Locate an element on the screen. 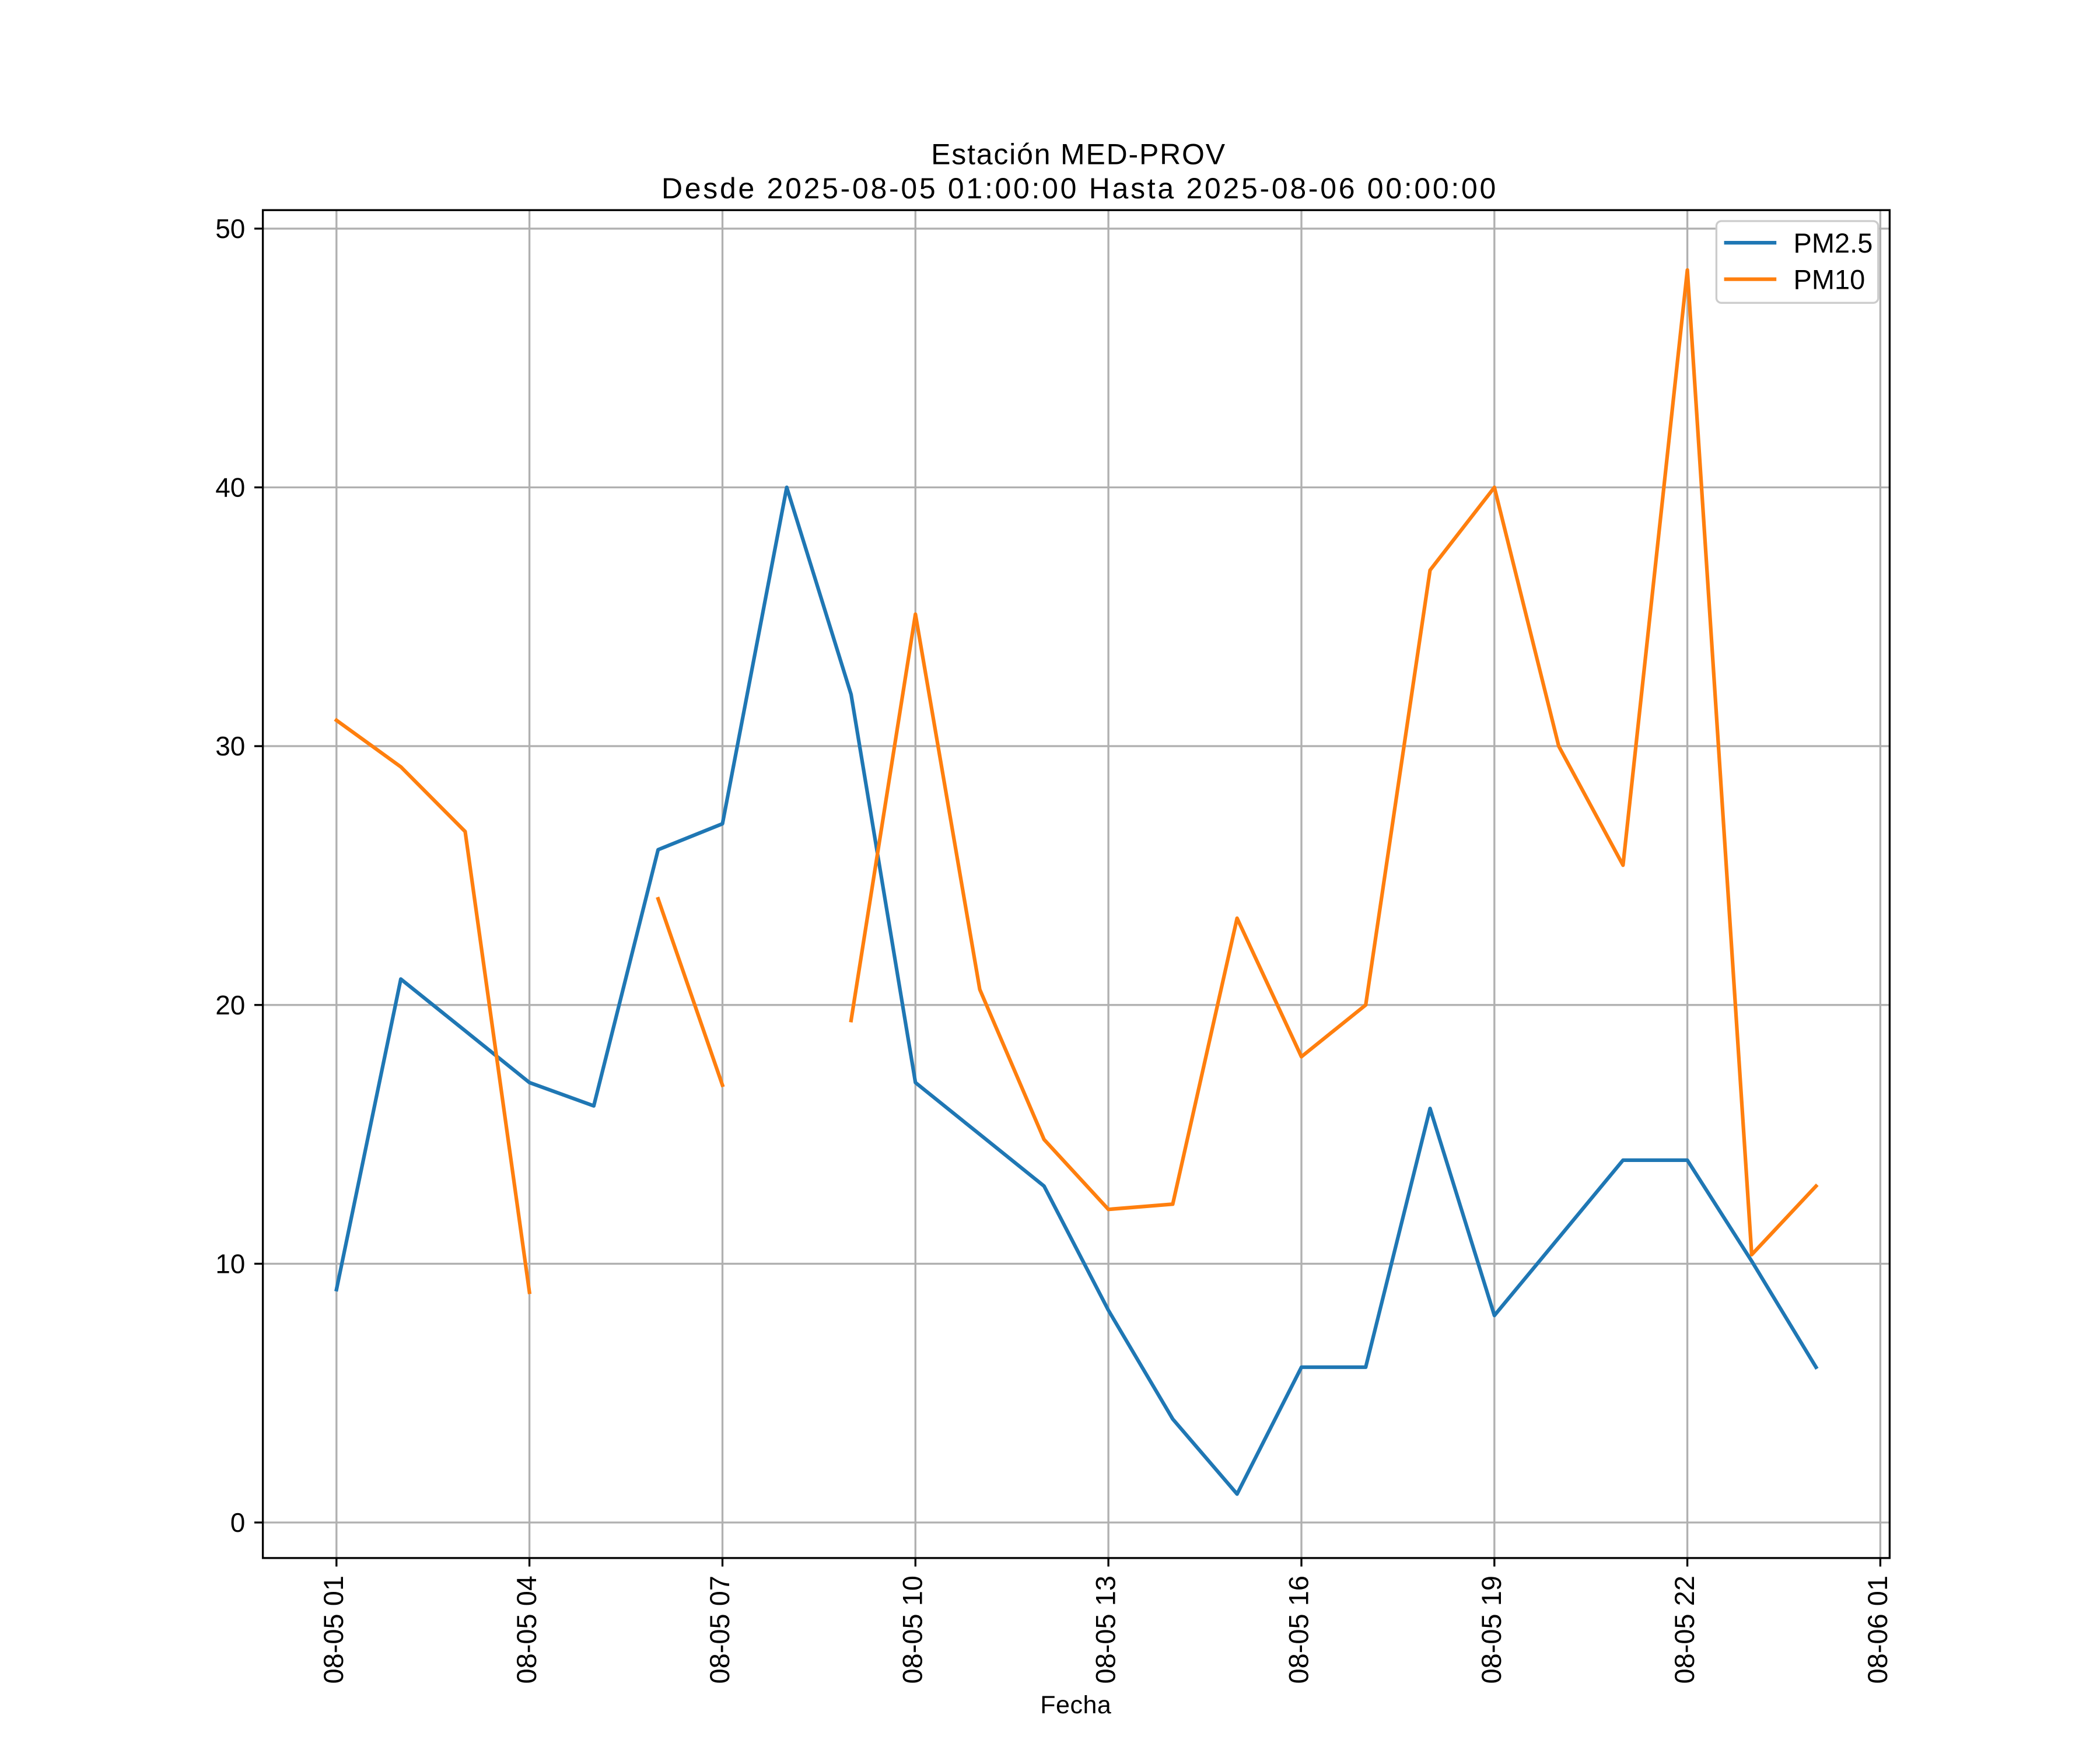 The image size is (2100, 1750). svg-text: Estación MED-PROV is located at coordinates (1078, 154).